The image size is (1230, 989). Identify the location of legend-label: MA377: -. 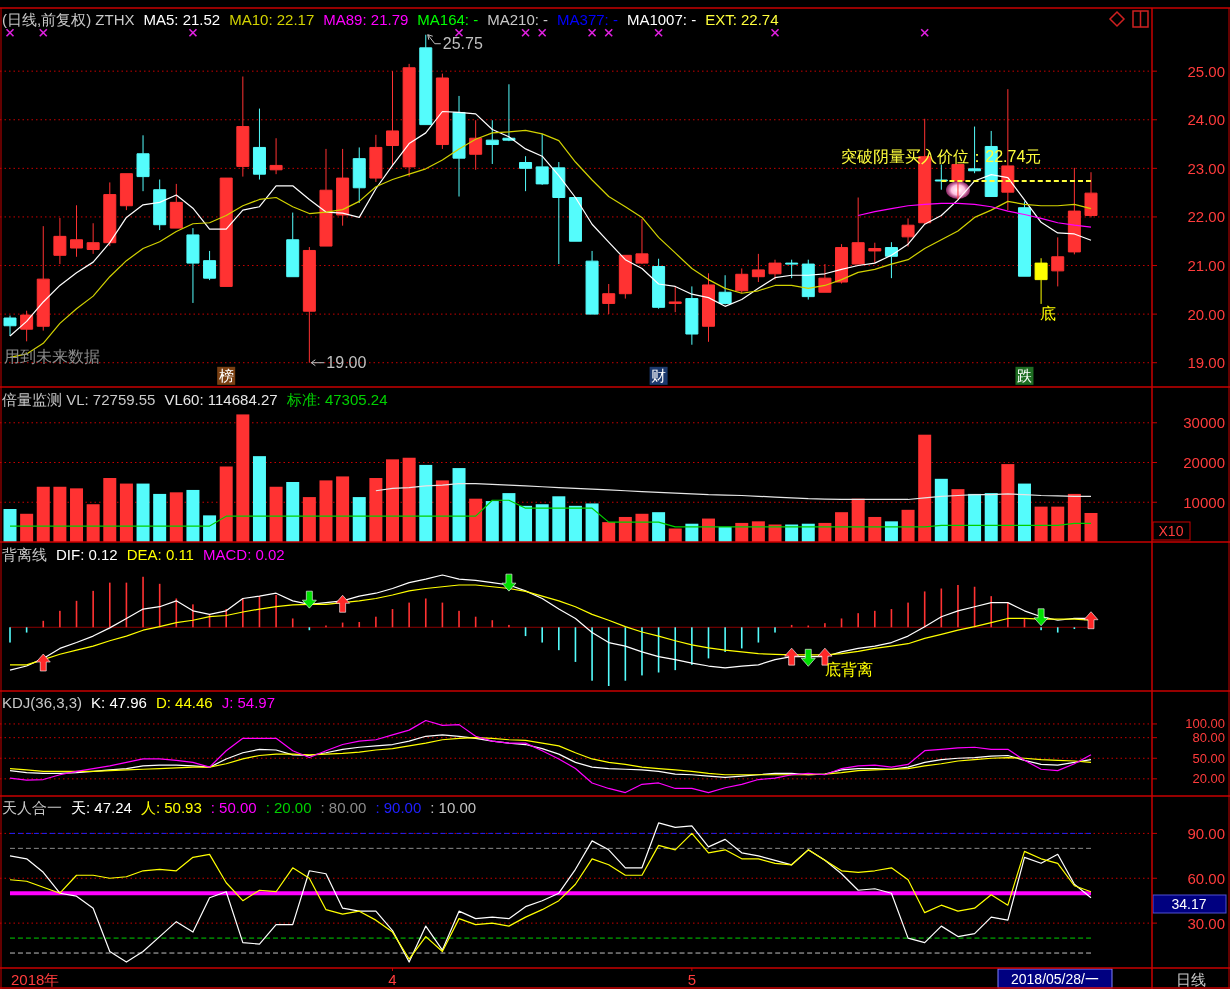
(587, 19).